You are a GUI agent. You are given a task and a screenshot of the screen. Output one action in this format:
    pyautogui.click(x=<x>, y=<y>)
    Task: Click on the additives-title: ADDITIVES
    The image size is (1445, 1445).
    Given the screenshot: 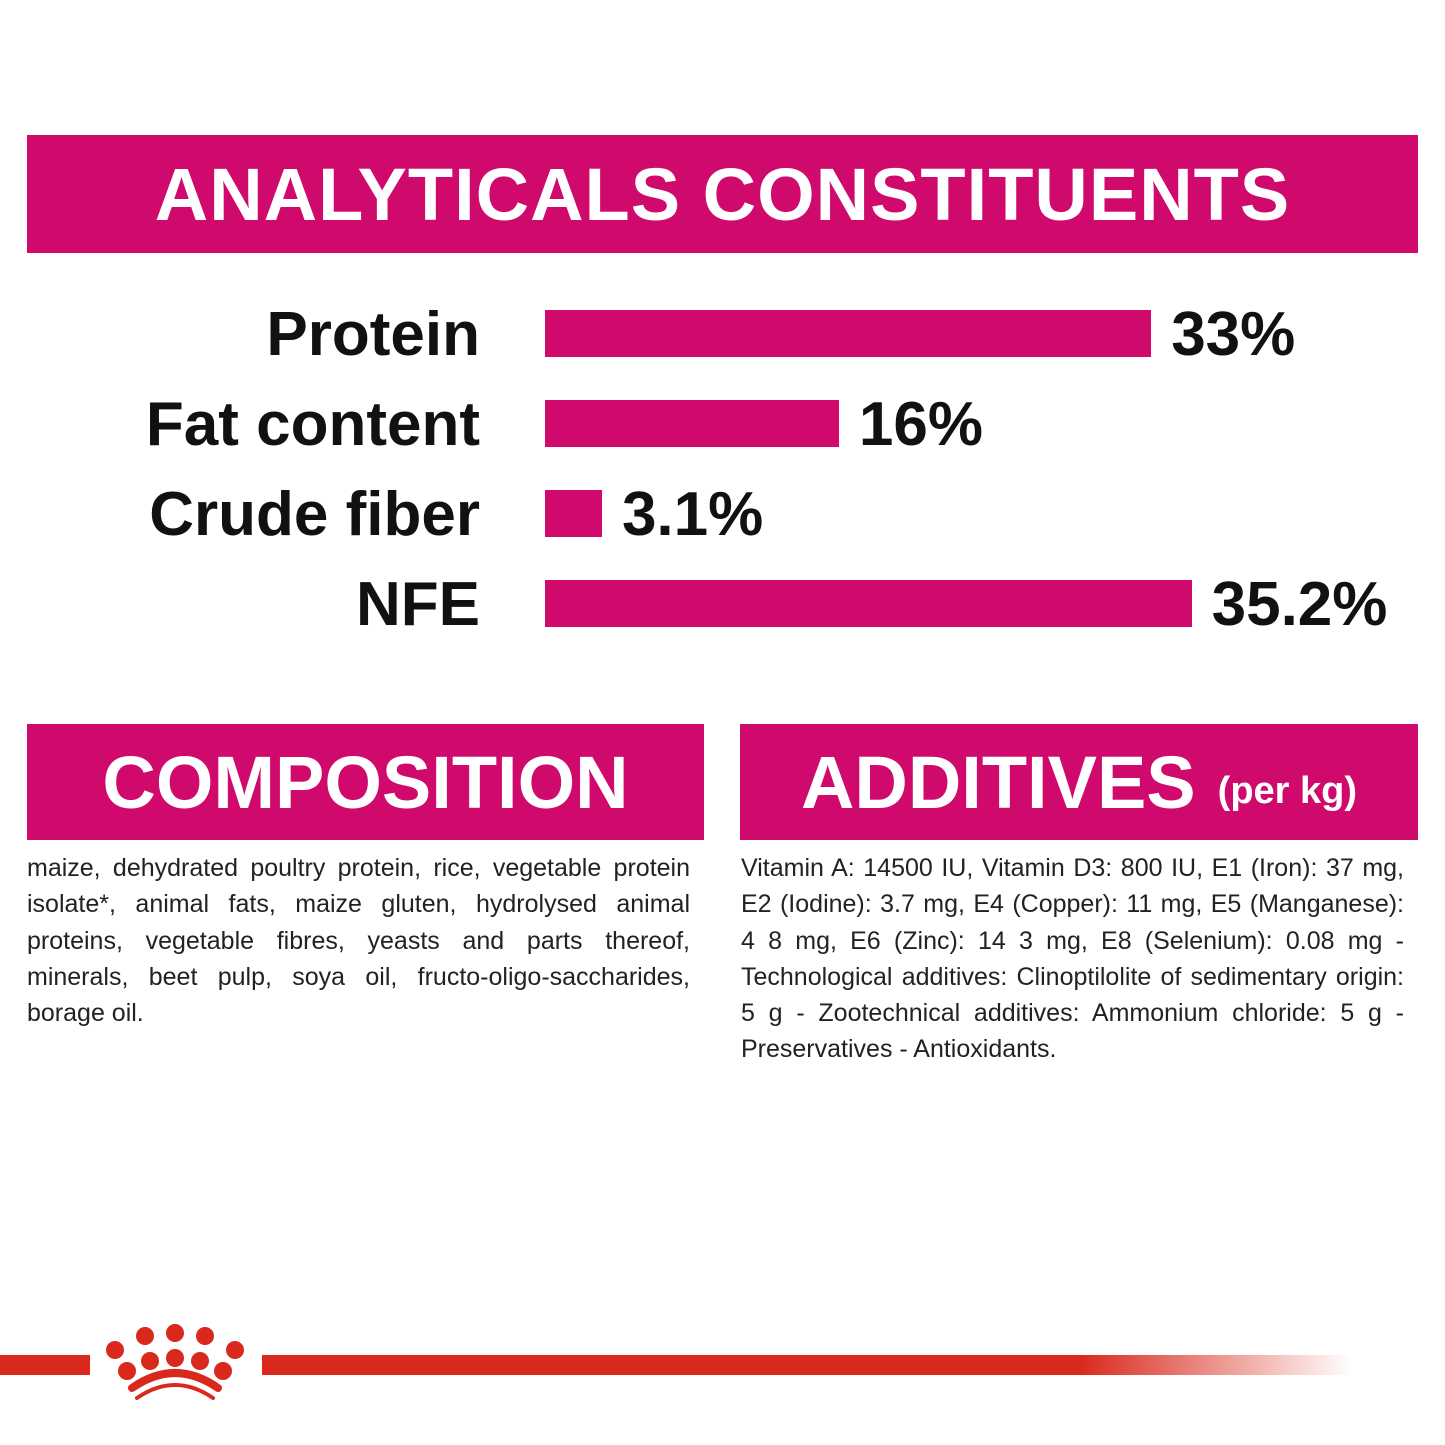 What is the action you would take?
    pyautogui.click(x=998, y=782)
    